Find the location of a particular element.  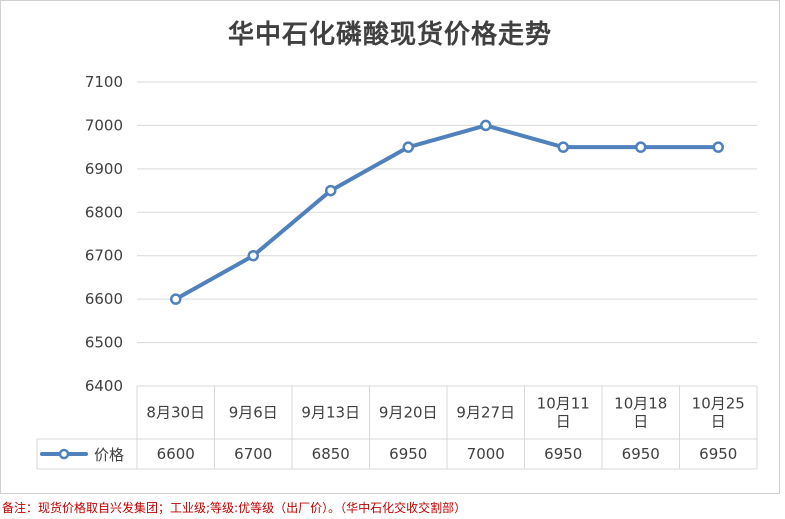

x-category-label: 10月18 is located at coordinates (640, 404).